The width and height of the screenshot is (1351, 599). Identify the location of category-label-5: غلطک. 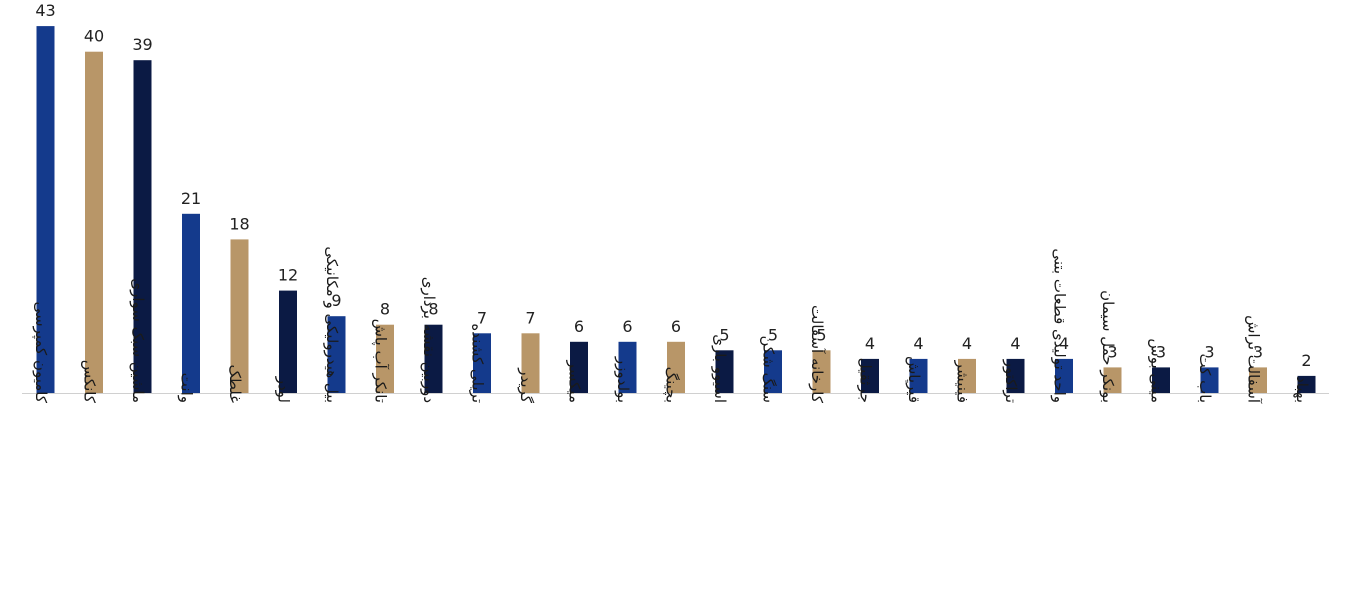
(235, 383).